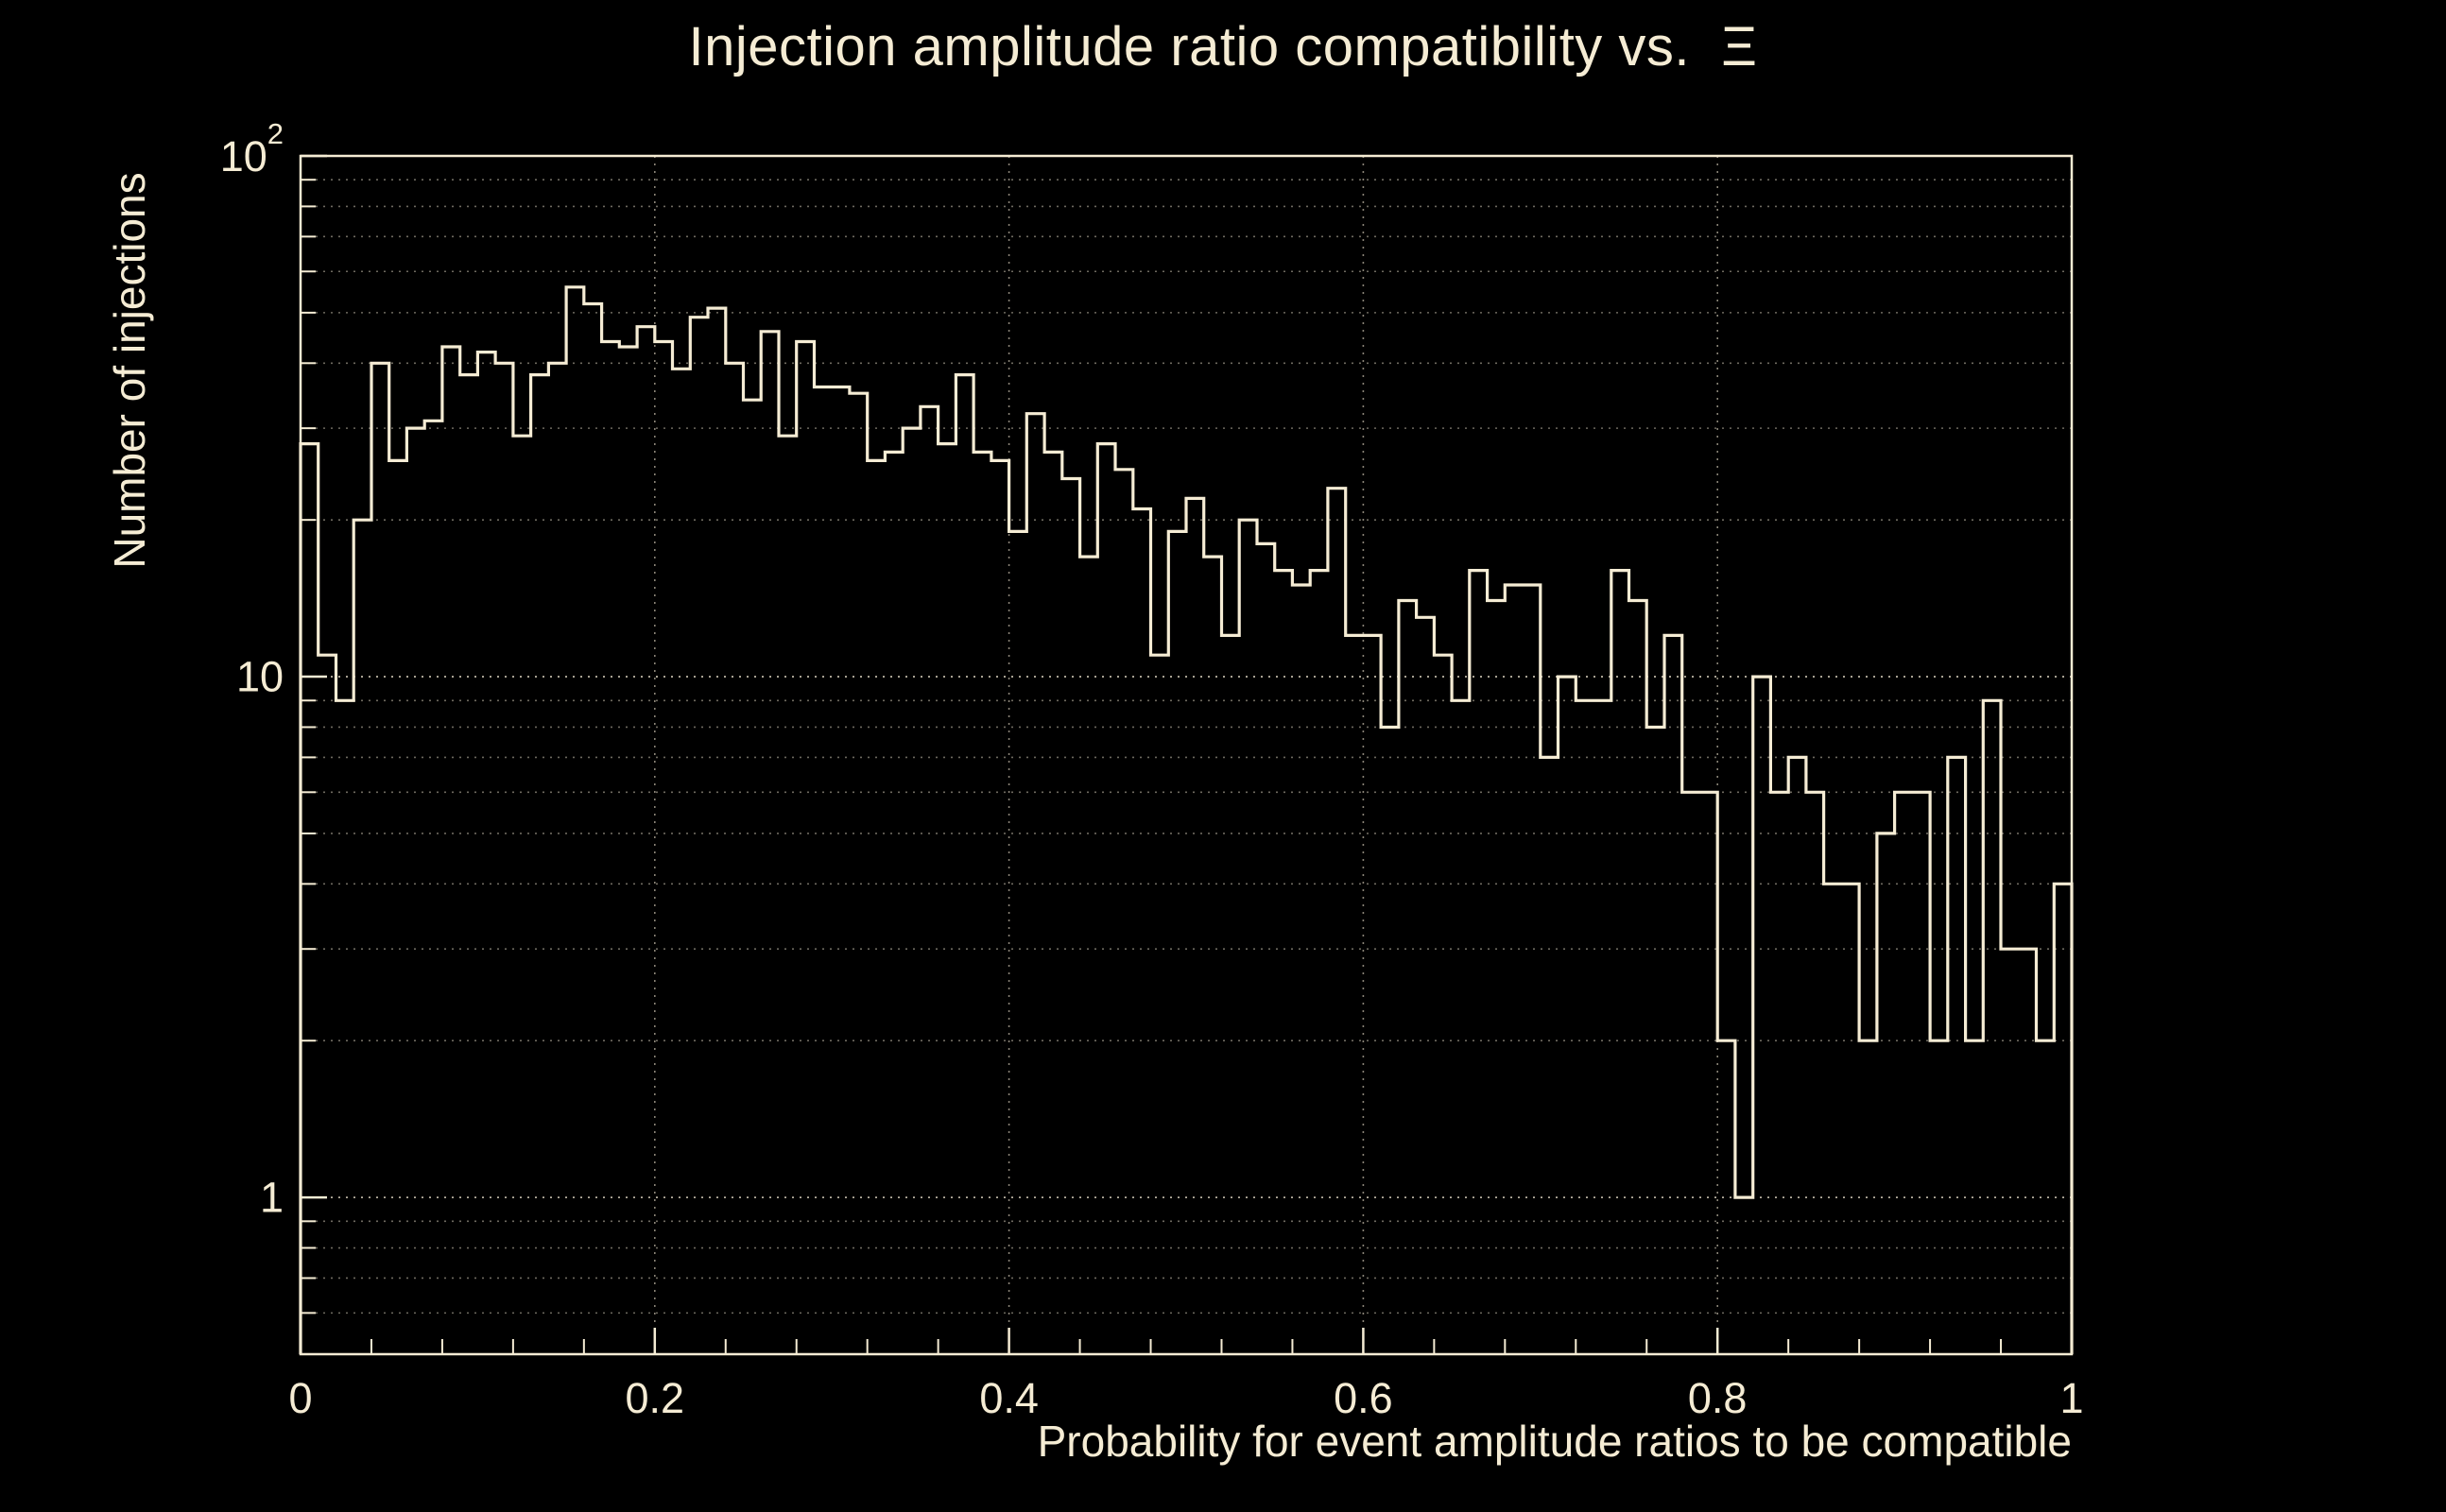 The width and height of the screenshot is (2446, 1512). Describe the element at coordinates (272, 1198) in the screenshot. I see `y-tick-label: 1` at that location.